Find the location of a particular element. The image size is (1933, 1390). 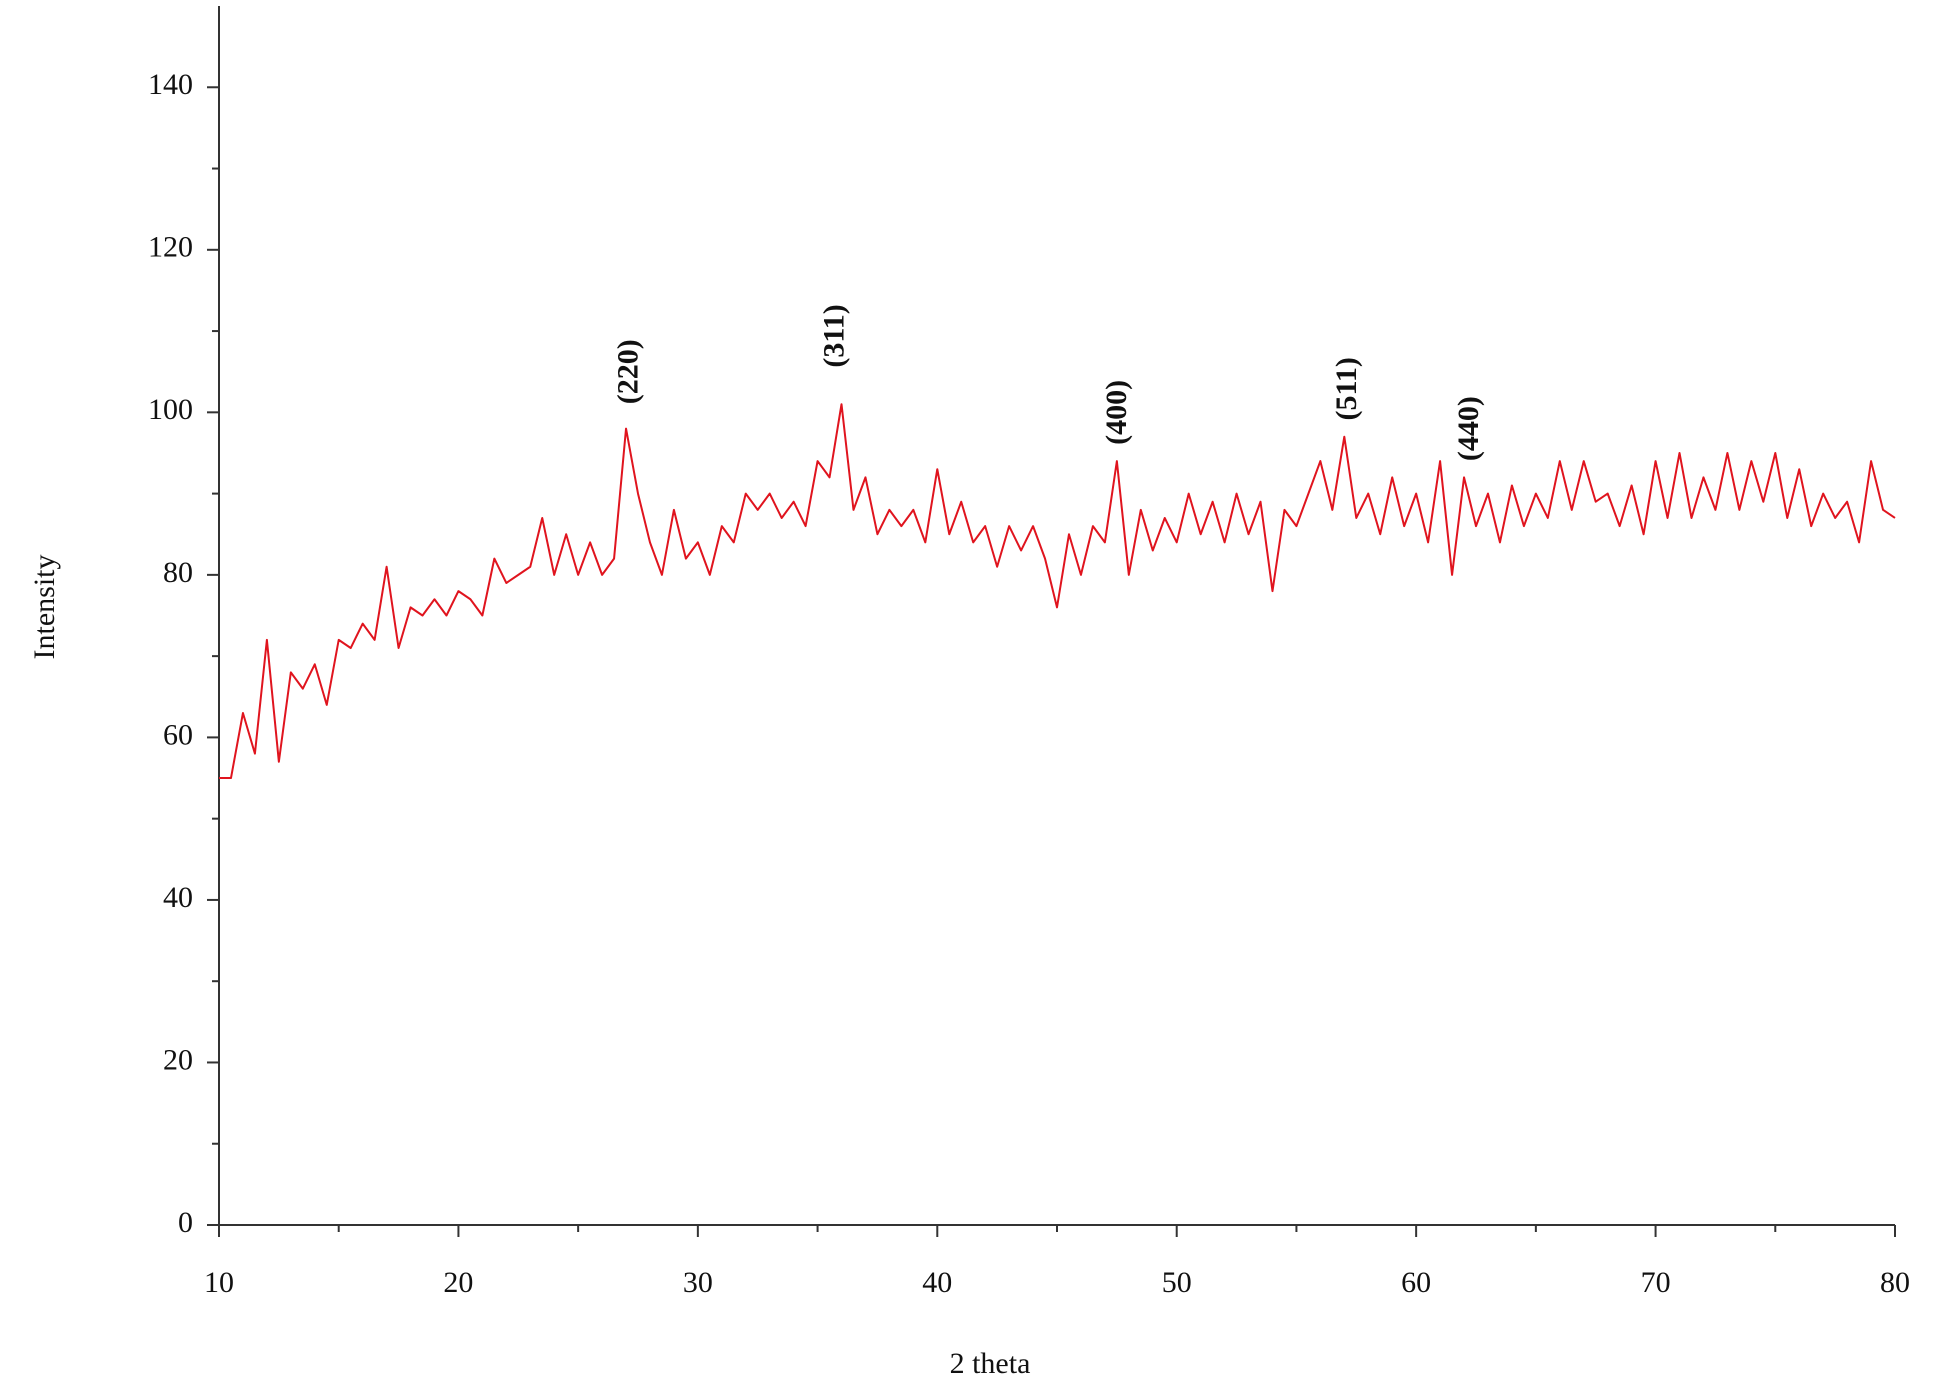

x-axis-label: 2 theta is located at coordinates (990, 1363).